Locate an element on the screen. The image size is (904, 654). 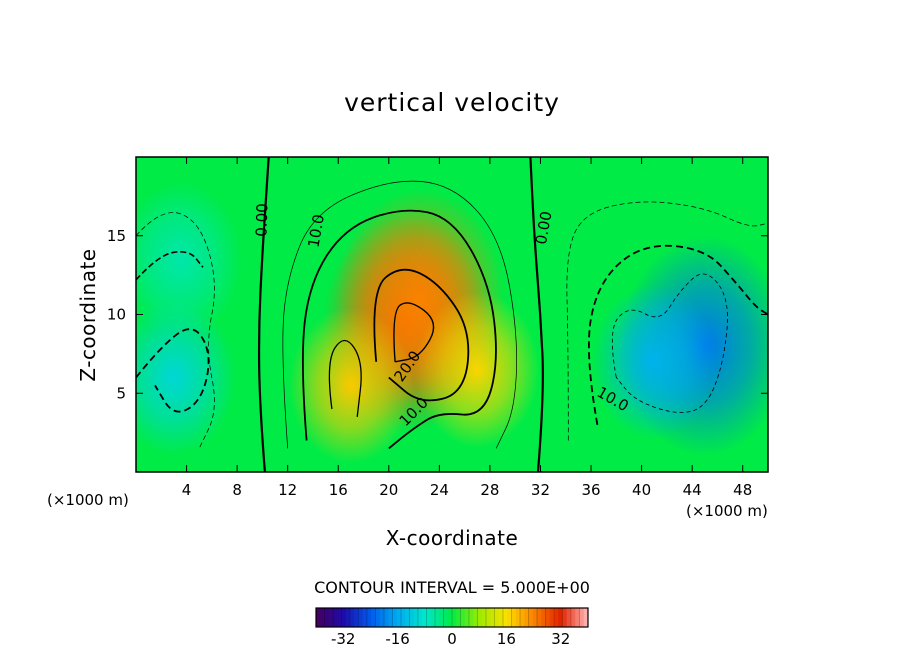
x-tick-label: 32 is located at coordinates (540, 490).